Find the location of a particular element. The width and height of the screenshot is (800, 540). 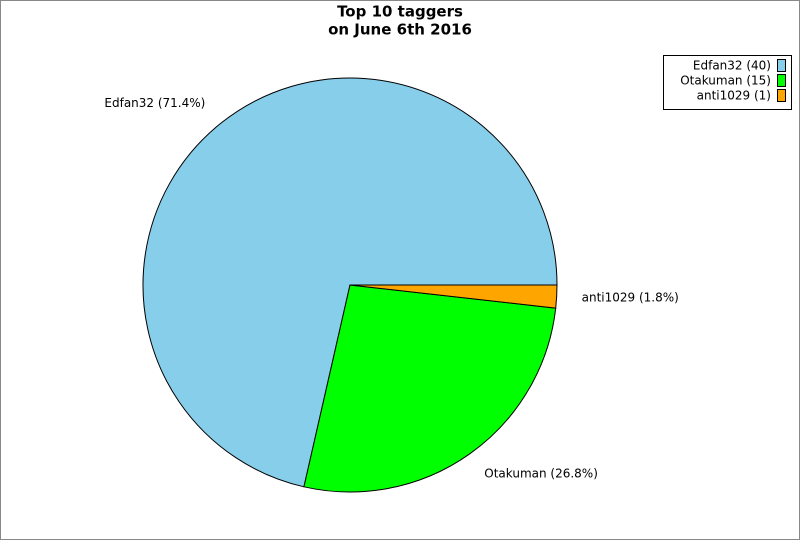

chart-title: Top 10 taggers is located at coordinates (400, 12).